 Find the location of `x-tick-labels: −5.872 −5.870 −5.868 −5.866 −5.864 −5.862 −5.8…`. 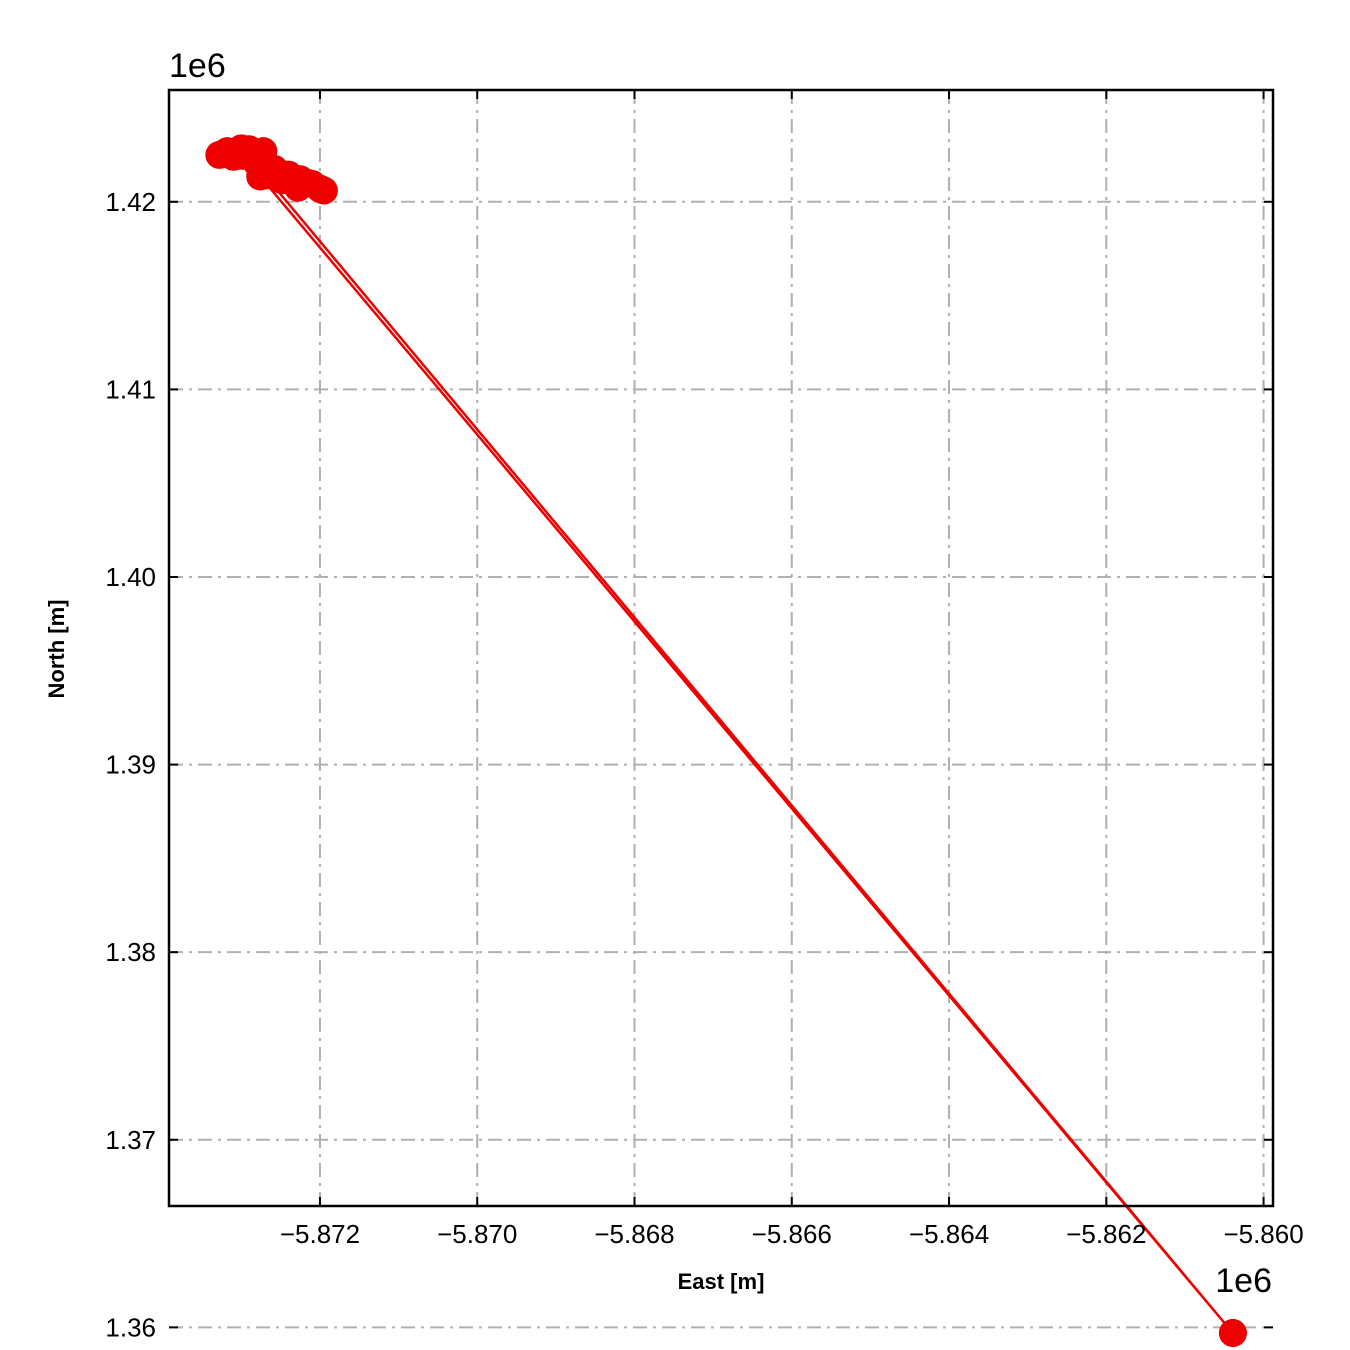

x-tick-labels: −5.872 −5.870 −5.868 −5.866 −5.864 −5.862 −5.8… is located at coordinates (792, 1234).